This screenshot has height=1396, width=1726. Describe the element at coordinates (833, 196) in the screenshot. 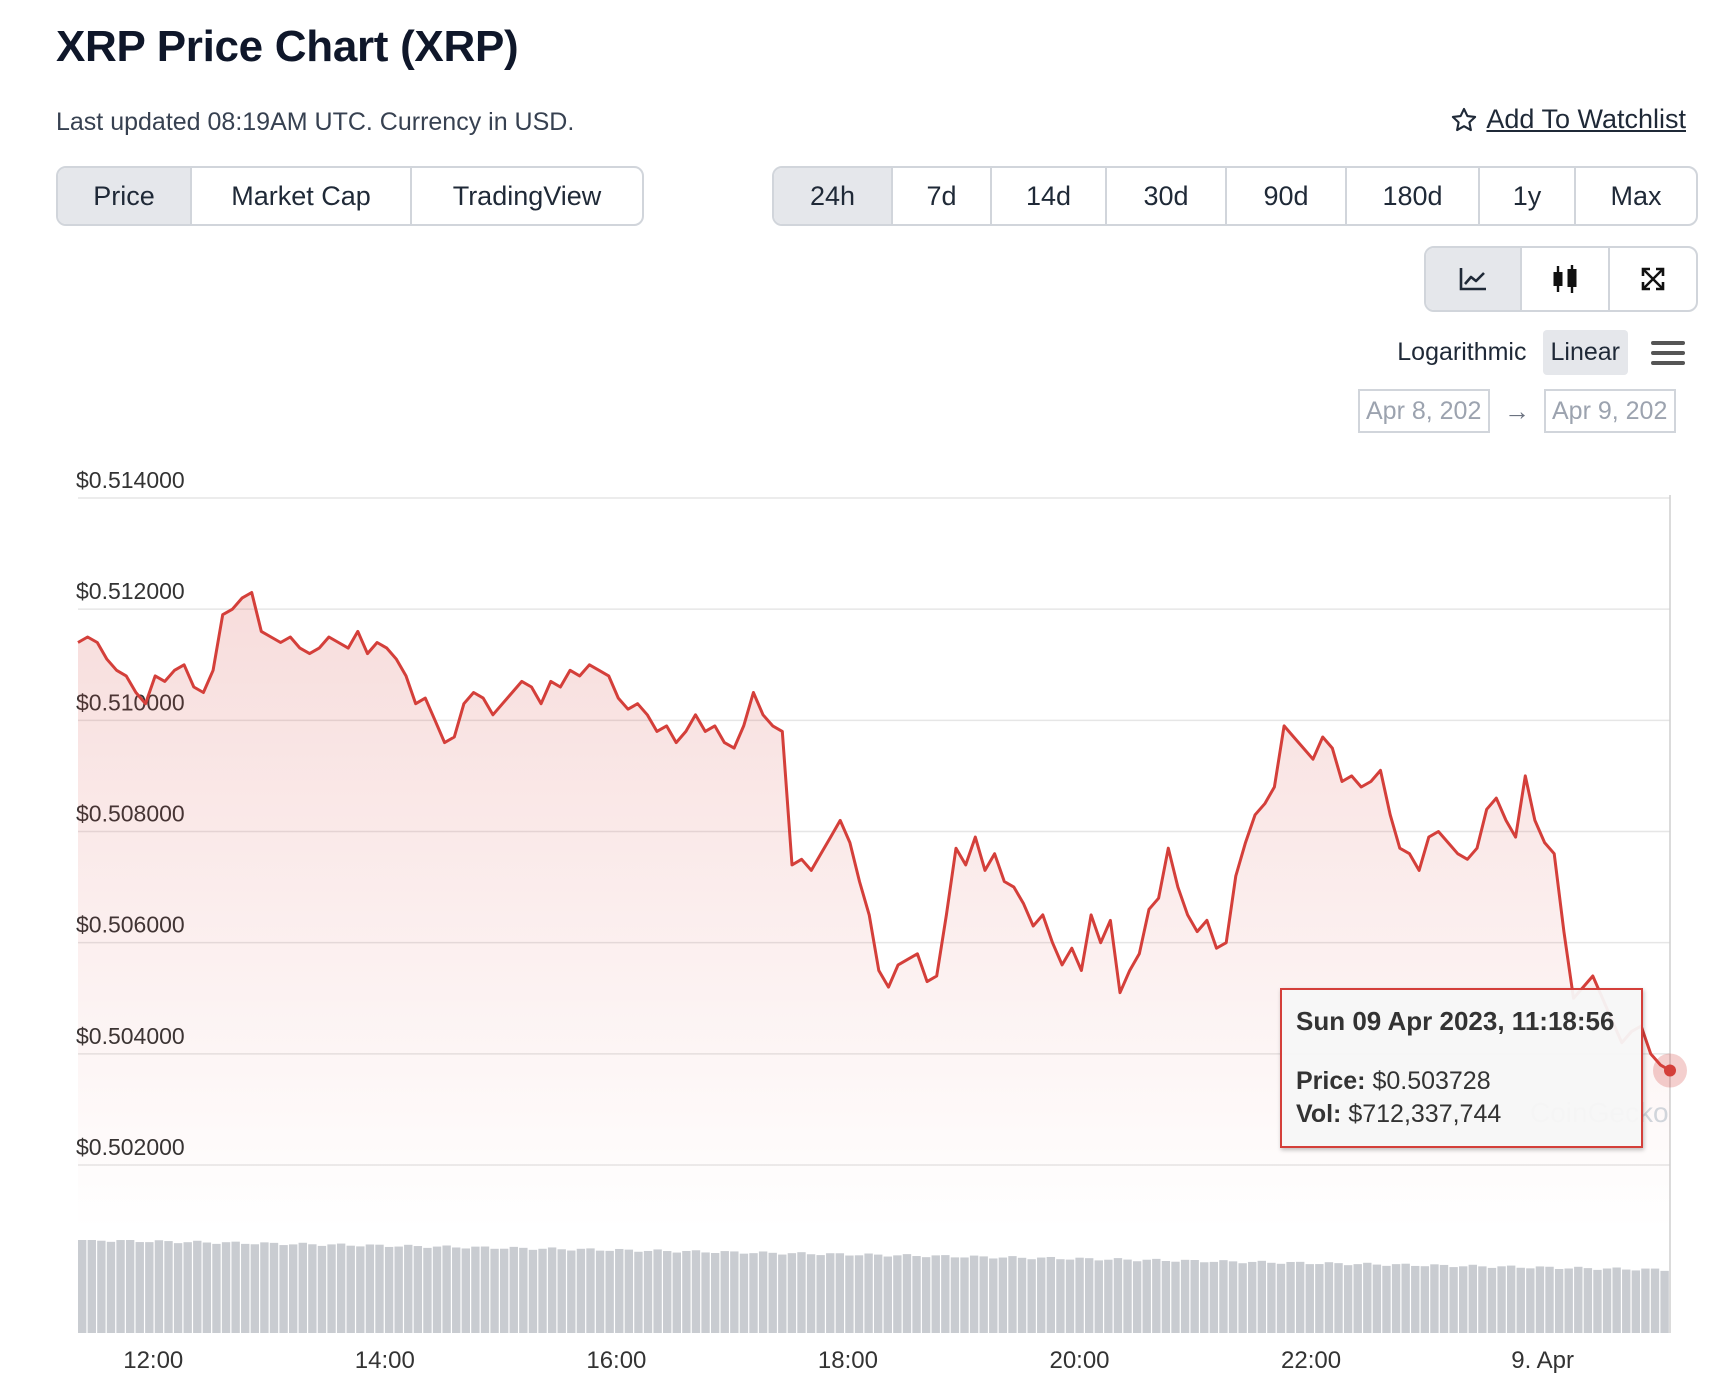

I see `range-24h-button: 24h` at that location.